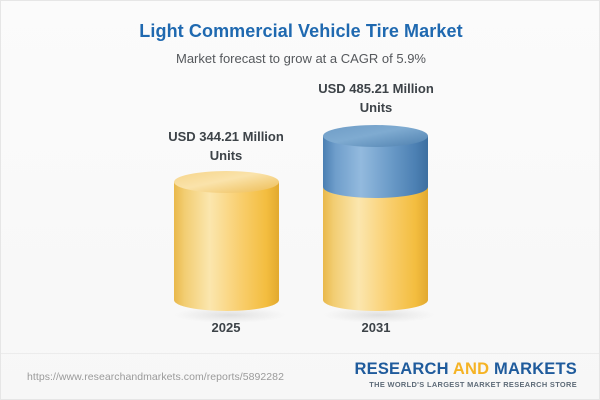 This screenshot has width=600, height=400. Describe the element at coordinates (301, 31) in the screenshot. I see `page-title: Light Commercial Vehicle Tire Market` at that location.